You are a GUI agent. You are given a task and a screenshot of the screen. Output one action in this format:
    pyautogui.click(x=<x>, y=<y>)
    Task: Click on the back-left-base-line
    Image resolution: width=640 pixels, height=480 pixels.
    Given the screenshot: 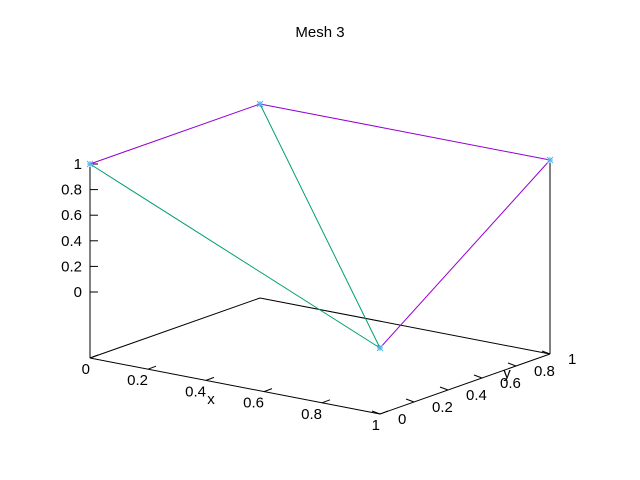 What is the action you would take?
    pyautogui.click(x=175, y=328)
    